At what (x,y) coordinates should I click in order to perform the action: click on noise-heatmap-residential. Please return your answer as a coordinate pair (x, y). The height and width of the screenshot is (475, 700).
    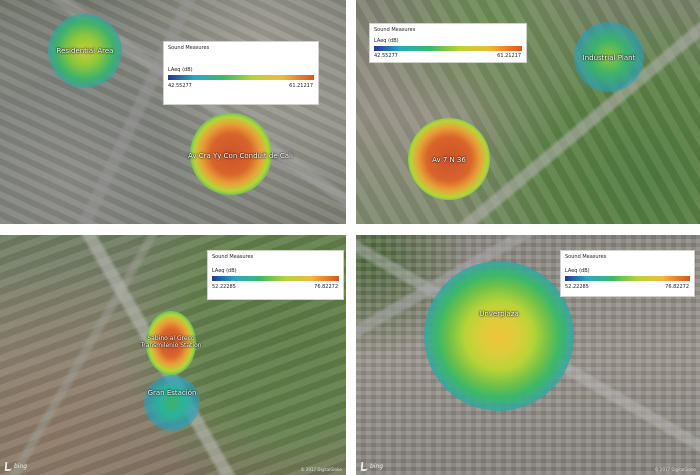
    Looking at the image, I should click on (85, 51).